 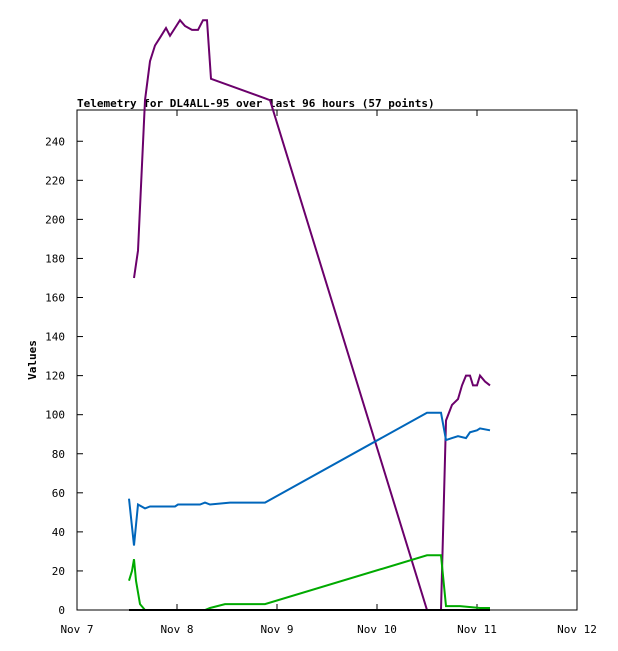 What do you see at coordinates (55, 337) in the screenshot?
I see `y-tick-label: 140` at bounding box center [55, 337].